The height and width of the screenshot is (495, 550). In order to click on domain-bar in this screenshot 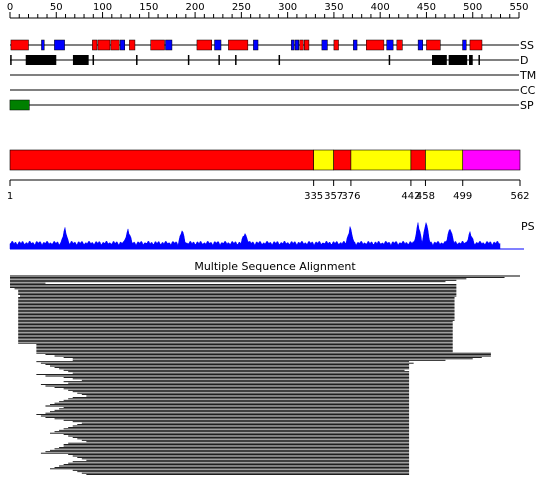, I will do `click(265, 160)`.